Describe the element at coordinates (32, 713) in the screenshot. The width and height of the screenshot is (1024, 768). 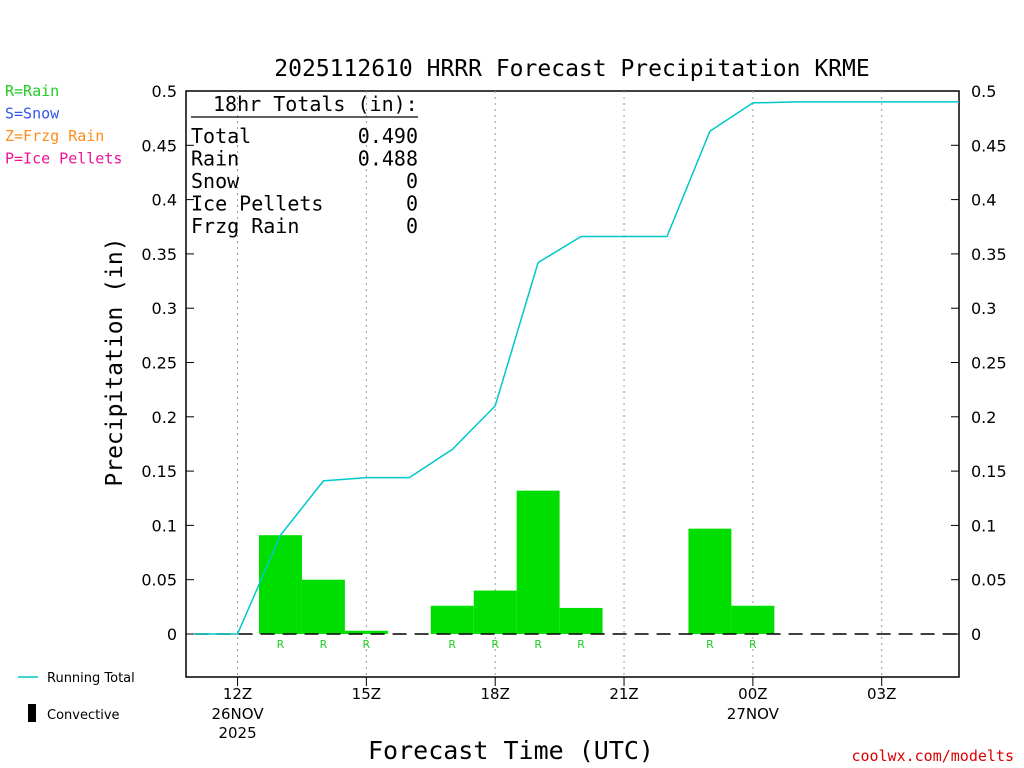
I see `convective-legend-swatch` at that location.